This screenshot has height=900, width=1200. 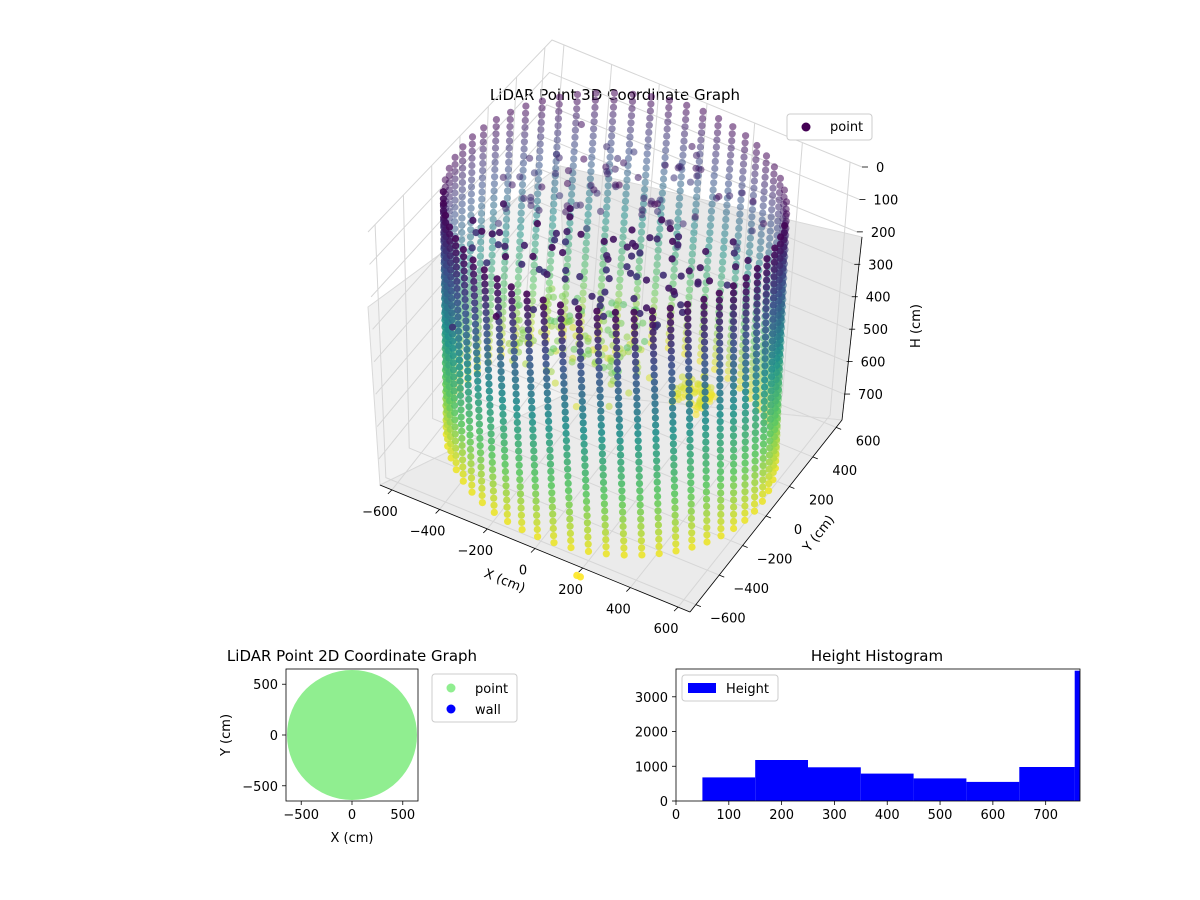 What do you see at coordinates (875, 330) in the screenshot?
I see `z-tick-label-3d: 500` at bounding box center [875, 330].